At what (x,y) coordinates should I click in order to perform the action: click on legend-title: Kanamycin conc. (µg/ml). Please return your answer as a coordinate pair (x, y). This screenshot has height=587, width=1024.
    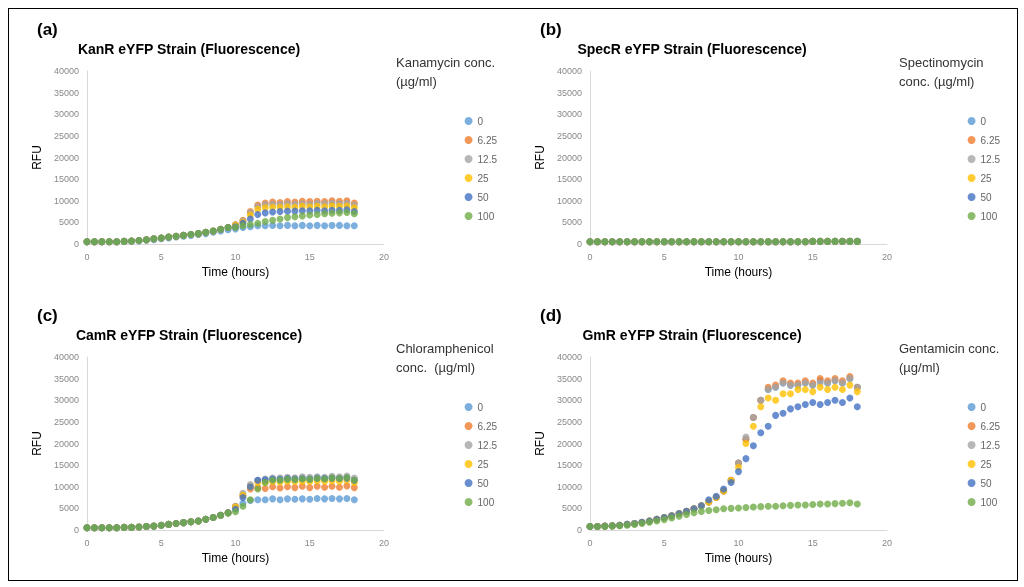
    Looking at the image, I should click on (447, 72).